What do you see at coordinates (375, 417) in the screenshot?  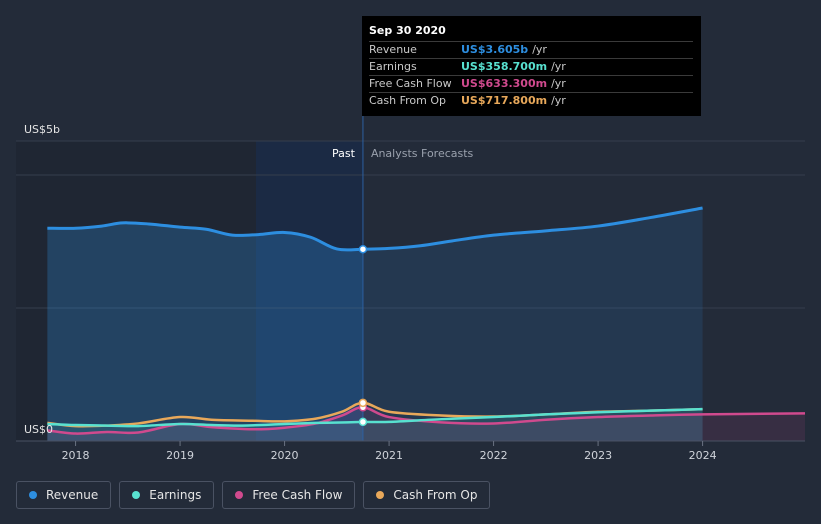 I see `earnings-line` at bounding box center [375, 417].